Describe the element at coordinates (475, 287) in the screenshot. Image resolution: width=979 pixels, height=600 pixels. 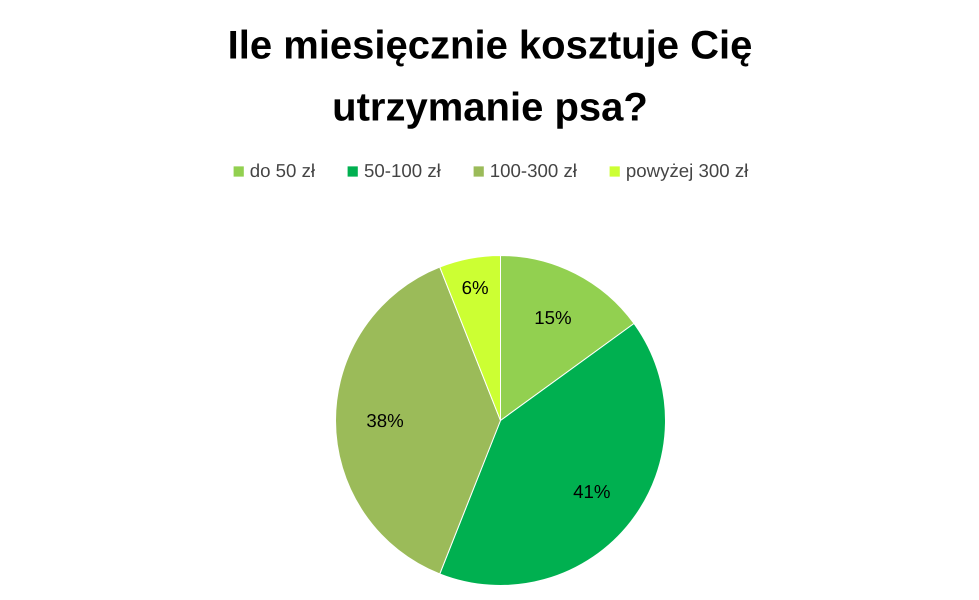
I see `data-label: 6%` at that location.